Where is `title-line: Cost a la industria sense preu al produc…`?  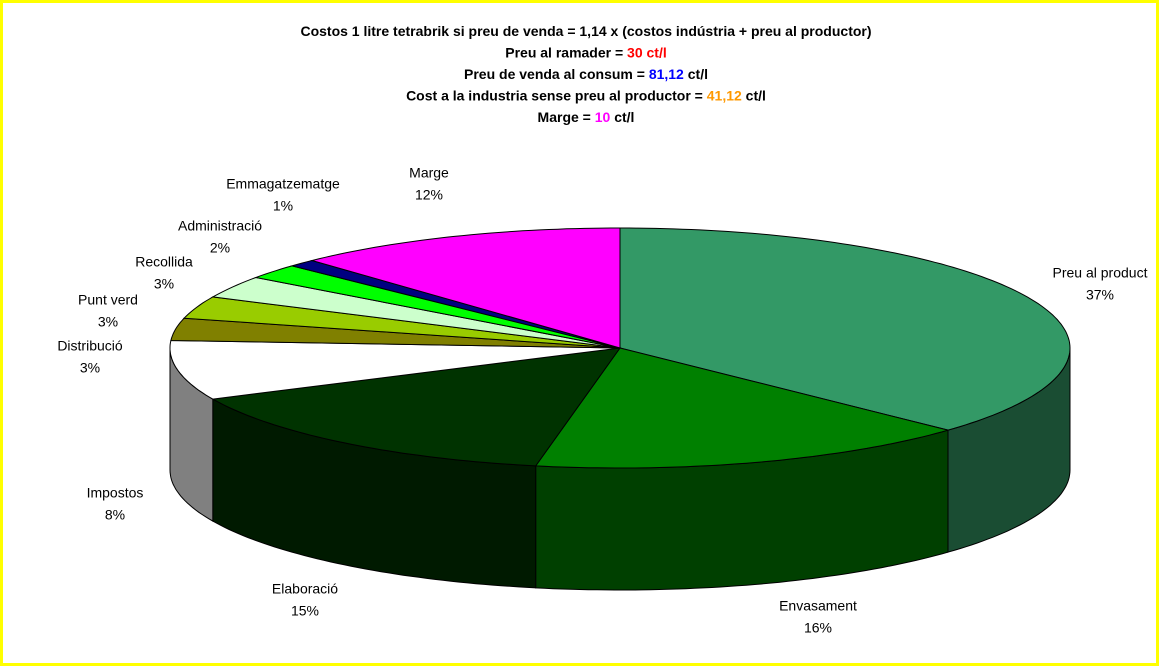
title-line: Cost a la industria sense preu al produc… is located at coordinates (586, 95).